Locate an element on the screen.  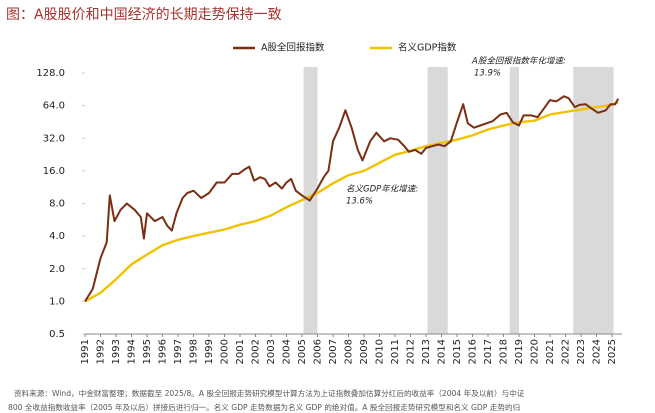
x-tick-label: 2019 is located at coordinates (519, 351).